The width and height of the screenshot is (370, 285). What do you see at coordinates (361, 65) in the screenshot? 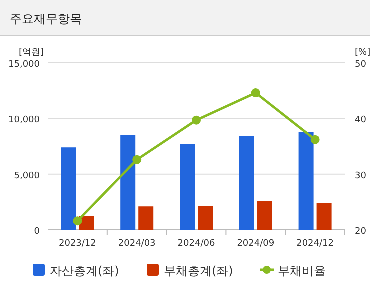
I see `y2-tick-label: 50` at bounding box center [361, 65].